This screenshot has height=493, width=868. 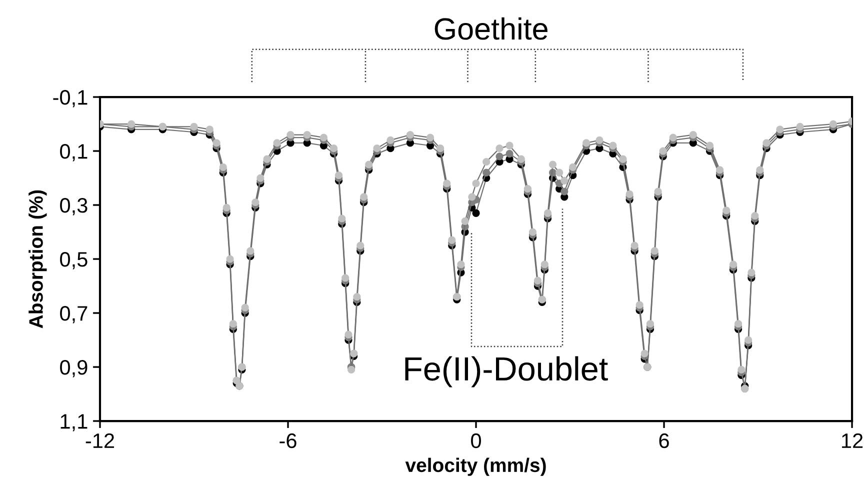 I want to click on x-axis-title: velocity (mm/s), so click(x=475, y=467).